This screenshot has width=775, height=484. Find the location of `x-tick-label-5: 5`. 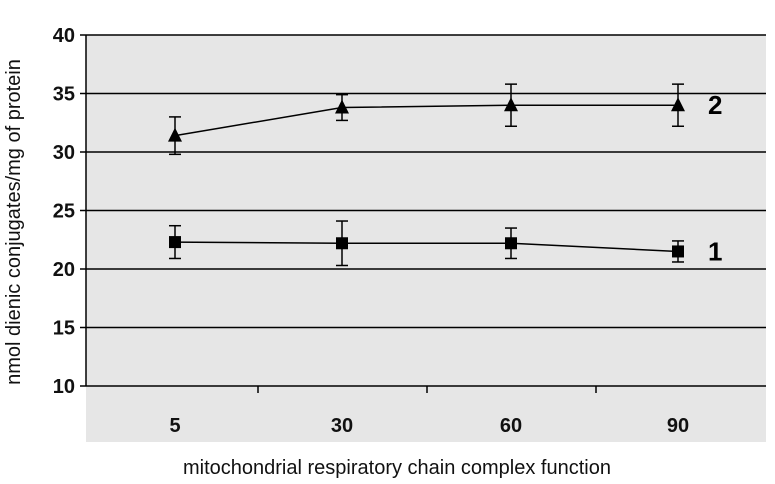

x-tick-label-5: 5 is located at coordinates (174, 426).